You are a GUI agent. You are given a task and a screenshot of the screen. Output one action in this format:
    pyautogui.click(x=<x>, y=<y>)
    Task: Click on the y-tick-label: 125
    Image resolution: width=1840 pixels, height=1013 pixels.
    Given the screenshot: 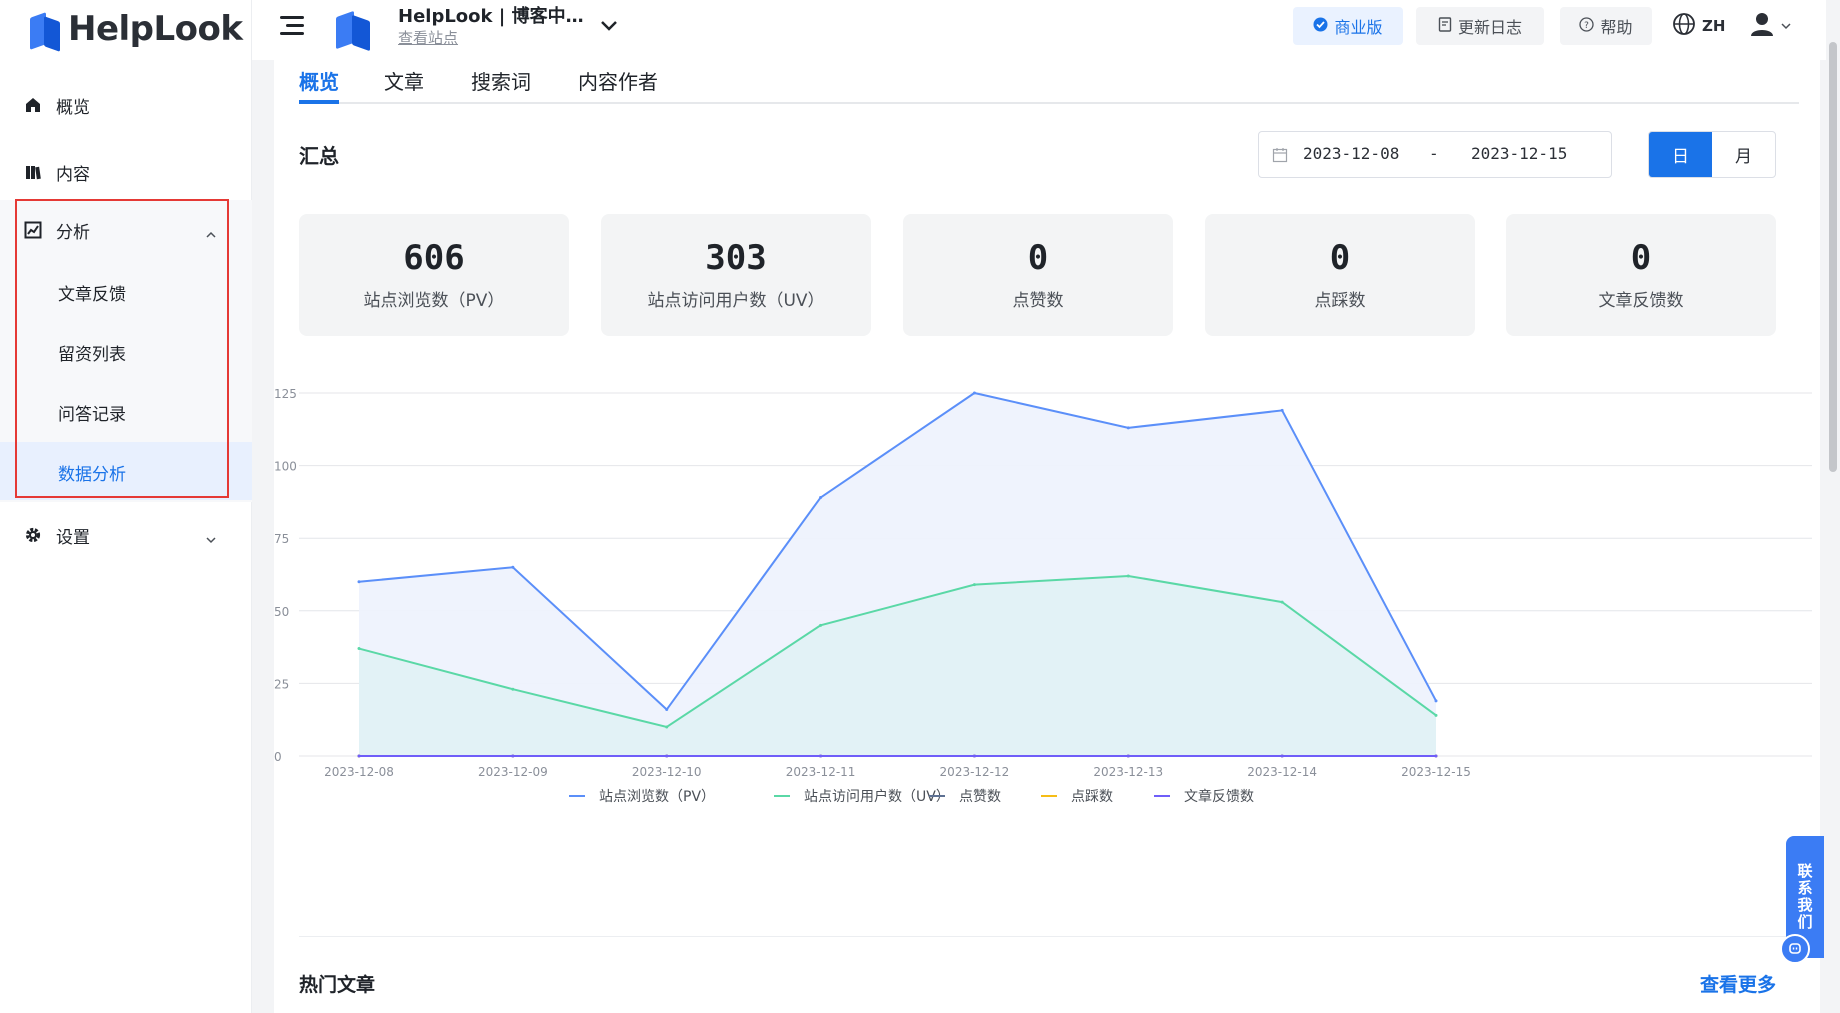 What is the action you would take?
    pyautogui.click(x=285, y=394)
    